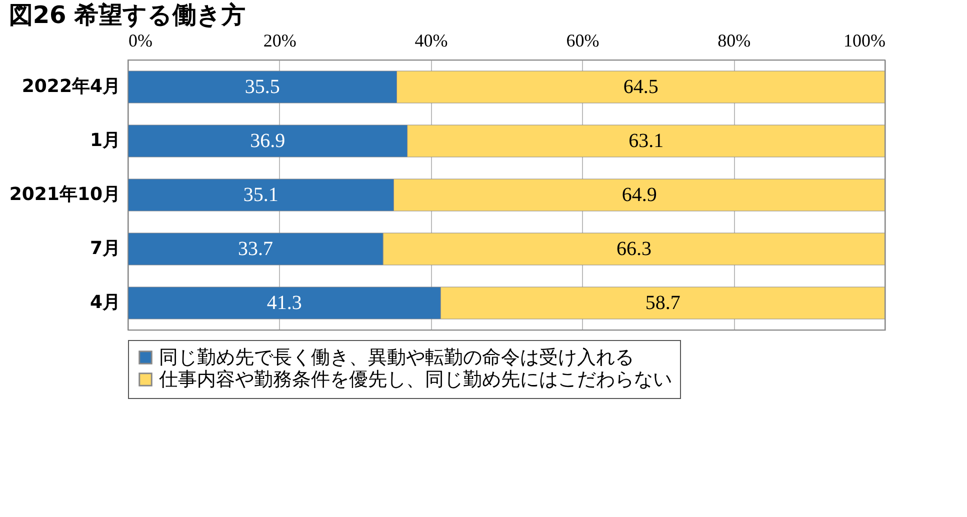  Describe the element at coordinates (279, 40) in the screenshot. I see `x-tick-label: 20%` at that location.